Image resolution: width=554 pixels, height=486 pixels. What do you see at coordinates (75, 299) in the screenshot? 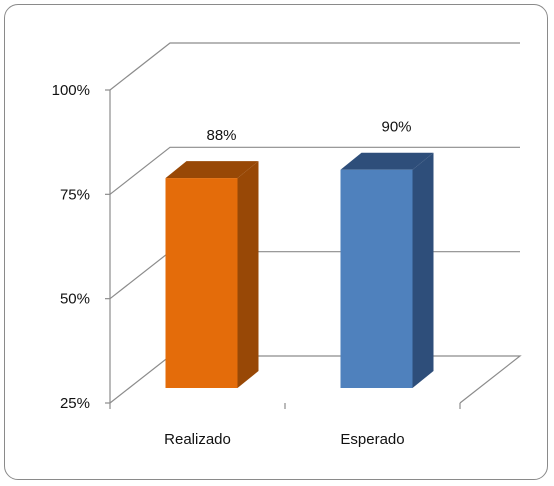
I see `y-tick-label: 50%` at bounding box center [75, 299].